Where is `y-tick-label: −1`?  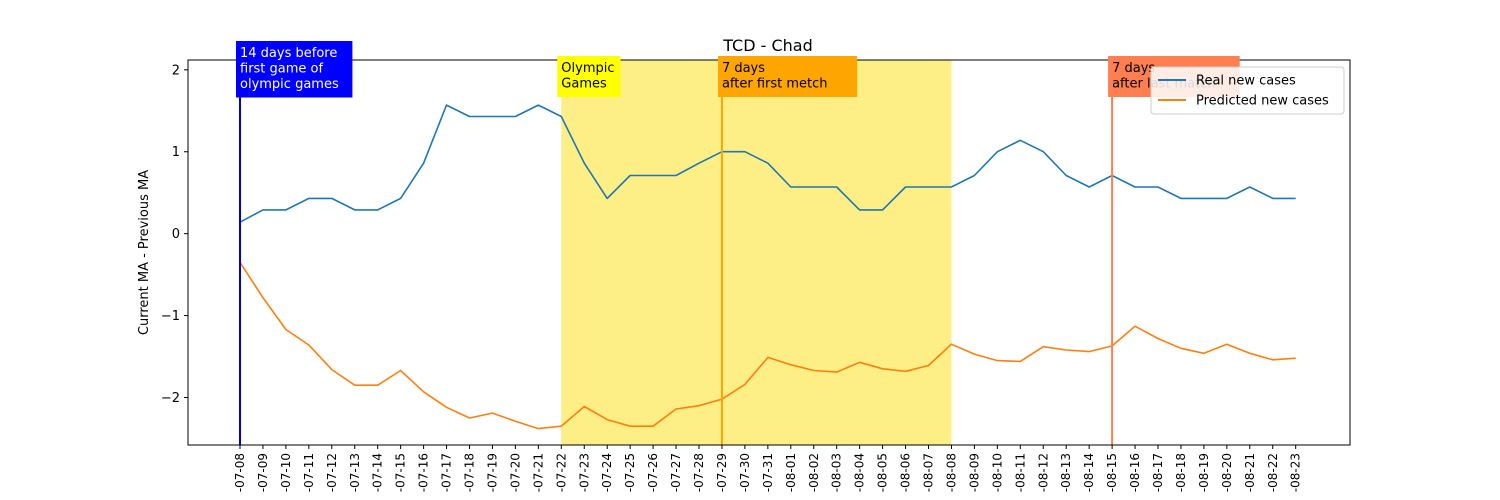 y-tick-label: −1 is located at coordinates (170, 316).